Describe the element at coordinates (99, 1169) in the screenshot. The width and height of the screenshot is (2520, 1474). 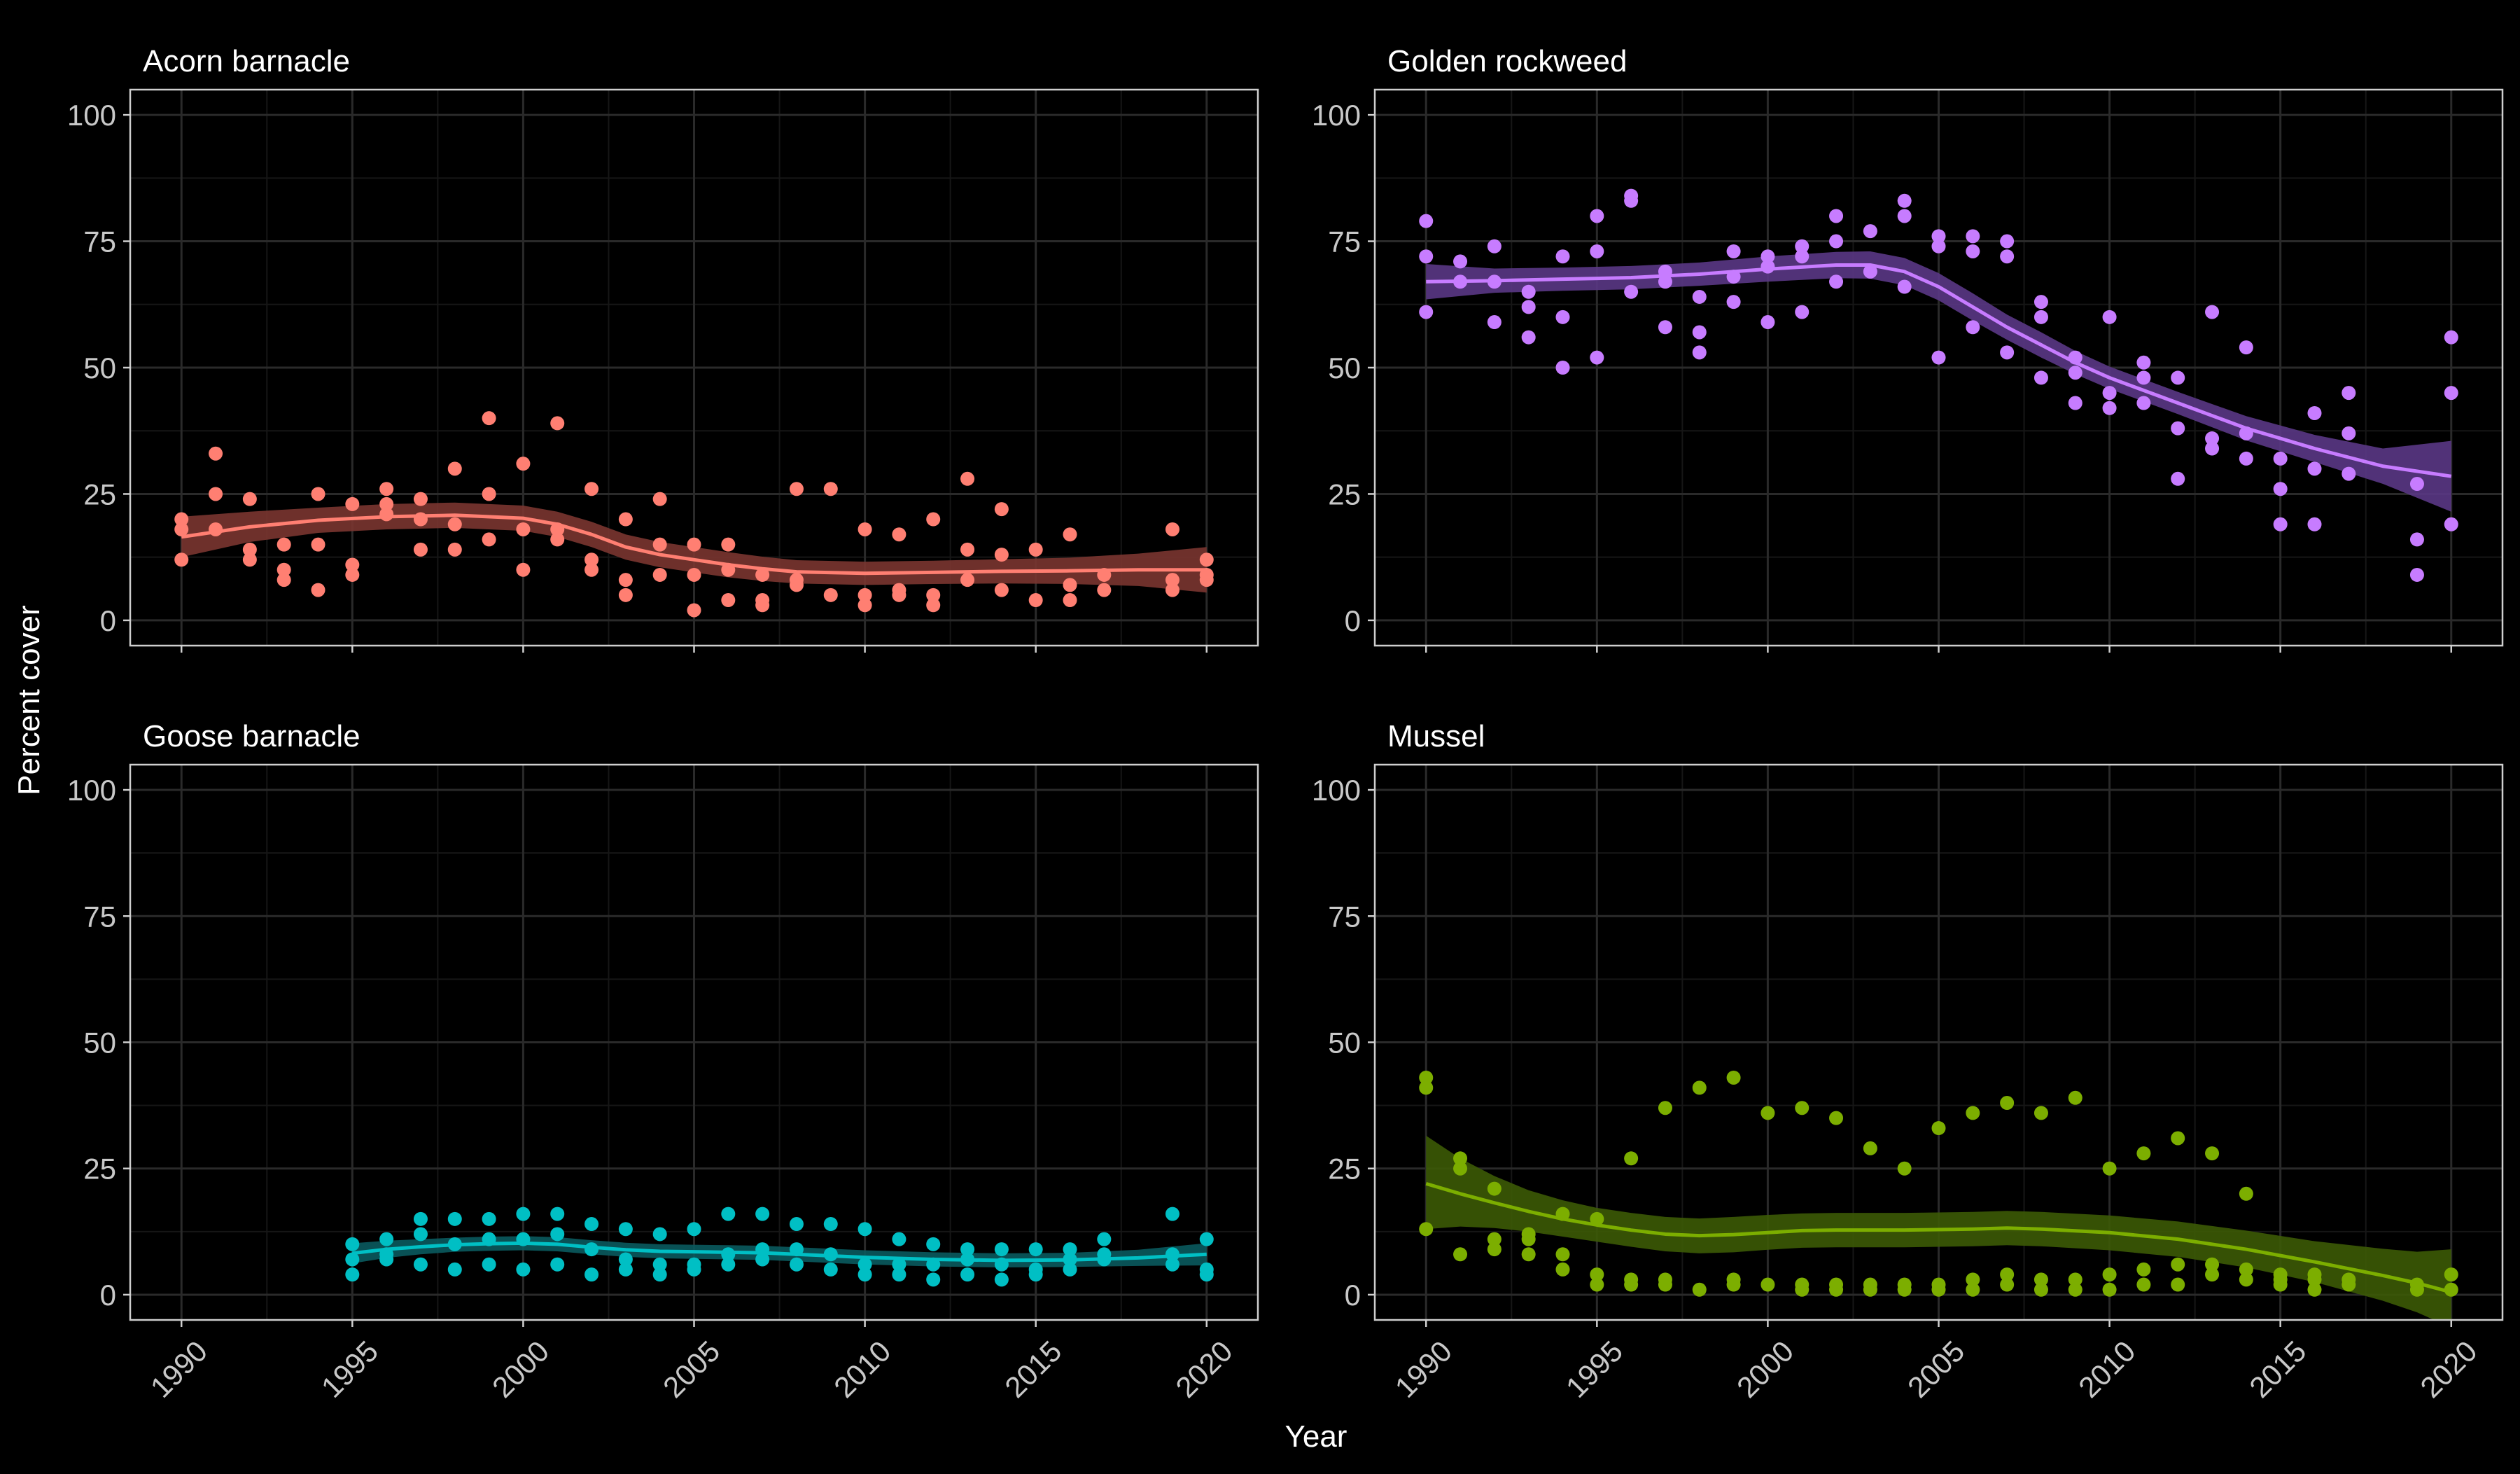
I see `y-tick-label: 25` at that location.